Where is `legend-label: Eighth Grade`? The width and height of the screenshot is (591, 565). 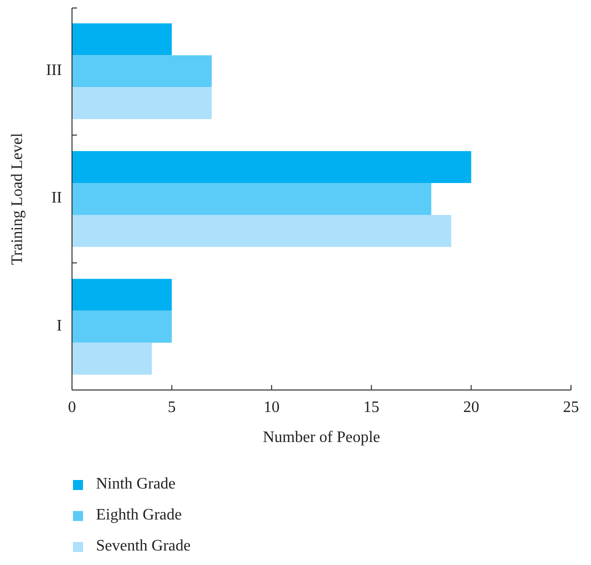 legend-label: Eighth Grade is located at coordinates (139, 515).